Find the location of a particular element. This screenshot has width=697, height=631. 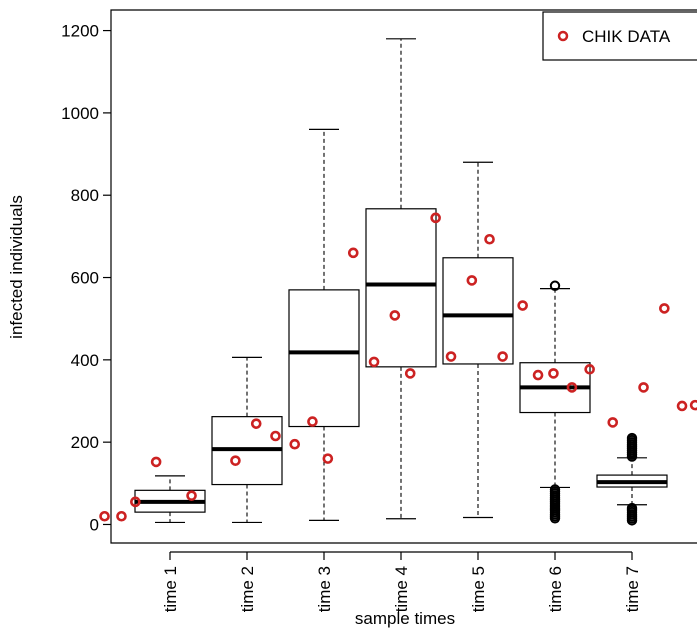

y-tick-label: 1200 is located at coordinates (80, 31).